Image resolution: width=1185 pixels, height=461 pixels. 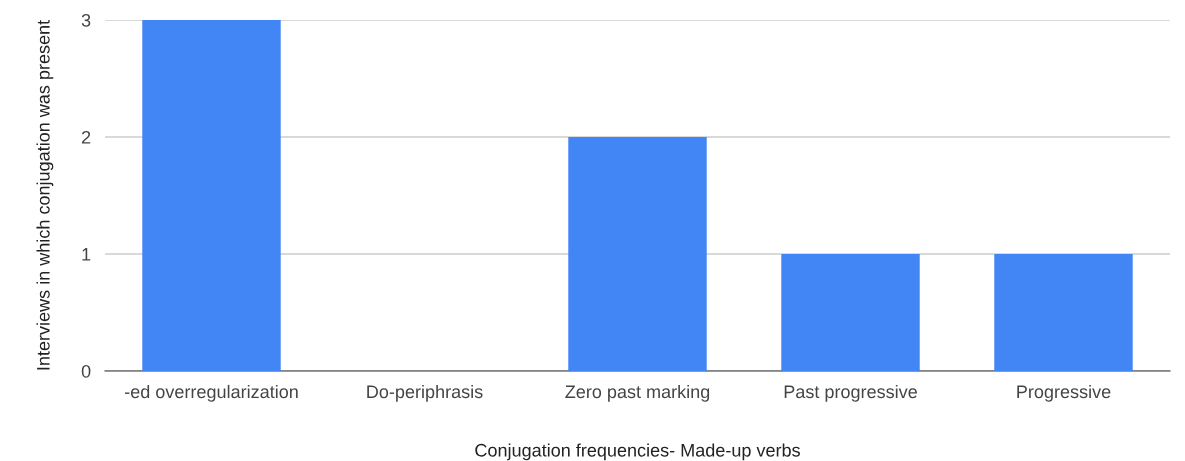 I want to click on y-tick-label: 2, so click(x=86, y=137).